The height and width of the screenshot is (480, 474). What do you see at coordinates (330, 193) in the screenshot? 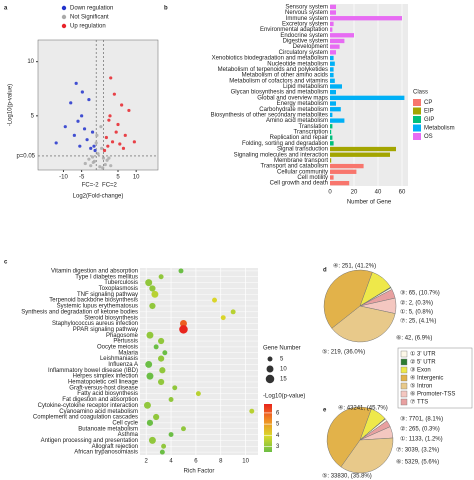
I see `x-tick-label: 0` at bounding box center [330, 193].